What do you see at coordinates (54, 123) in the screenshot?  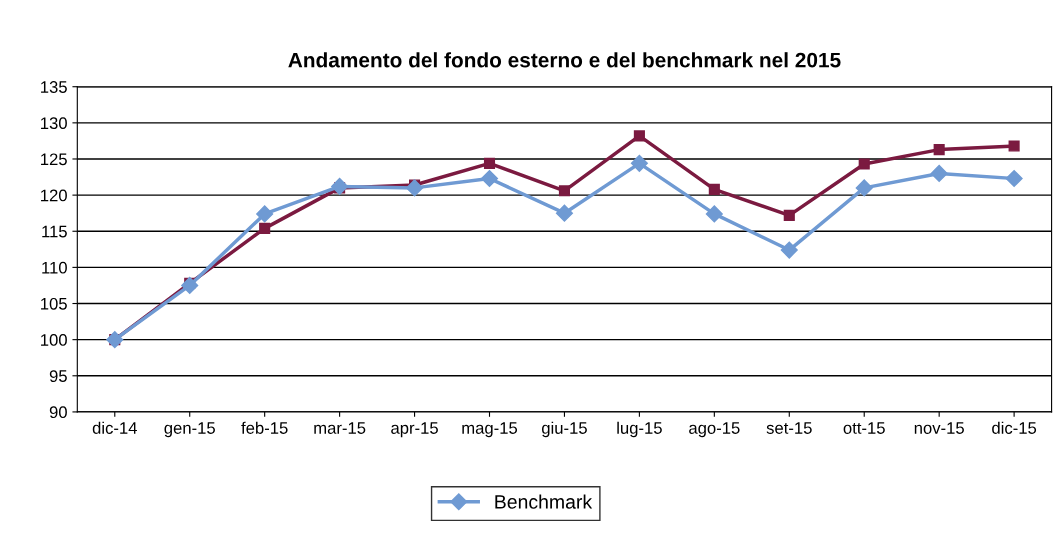 I see `y-tick-label: 130` at bounding box center [54, 123].